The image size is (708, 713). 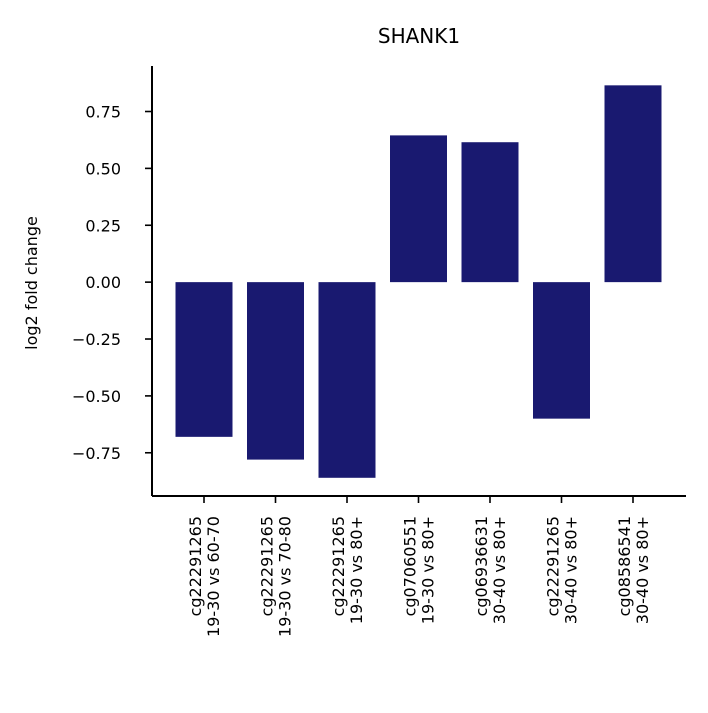 What do you see at coordinates (213, 576) in the screenshot?
I see `x-tick-label: 19-30 vs 60-70` at bounding box center [213, 576].